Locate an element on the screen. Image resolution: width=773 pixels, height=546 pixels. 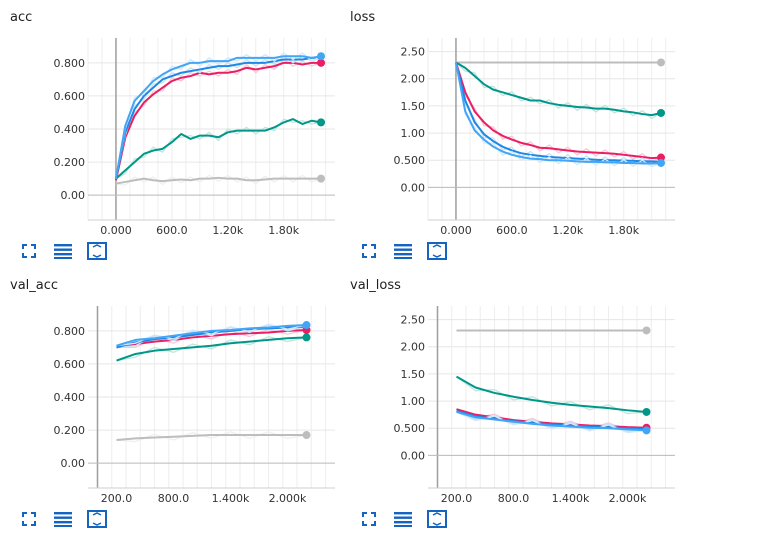
y-tick-label: 0.500 is located at coordinates (410, 428).